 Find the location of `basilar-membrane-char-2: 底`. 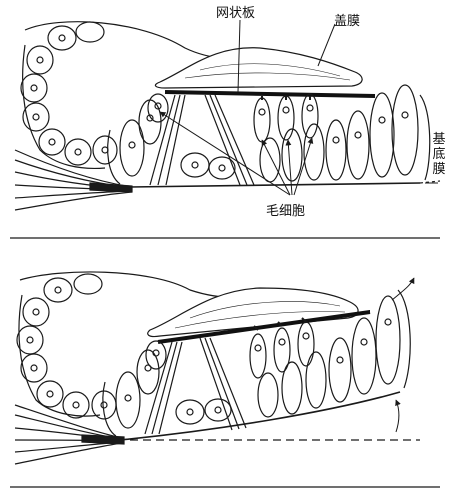

basilar-membrane-char-2: 底 is located at coordinates (439, 154).